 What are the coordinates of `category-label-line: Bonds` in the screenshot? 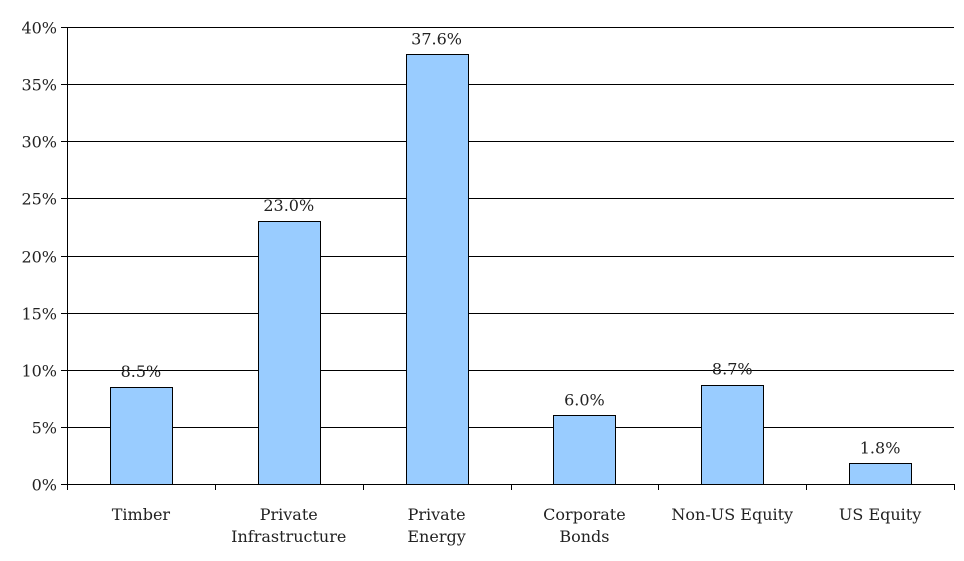 It's located at (584, 536).